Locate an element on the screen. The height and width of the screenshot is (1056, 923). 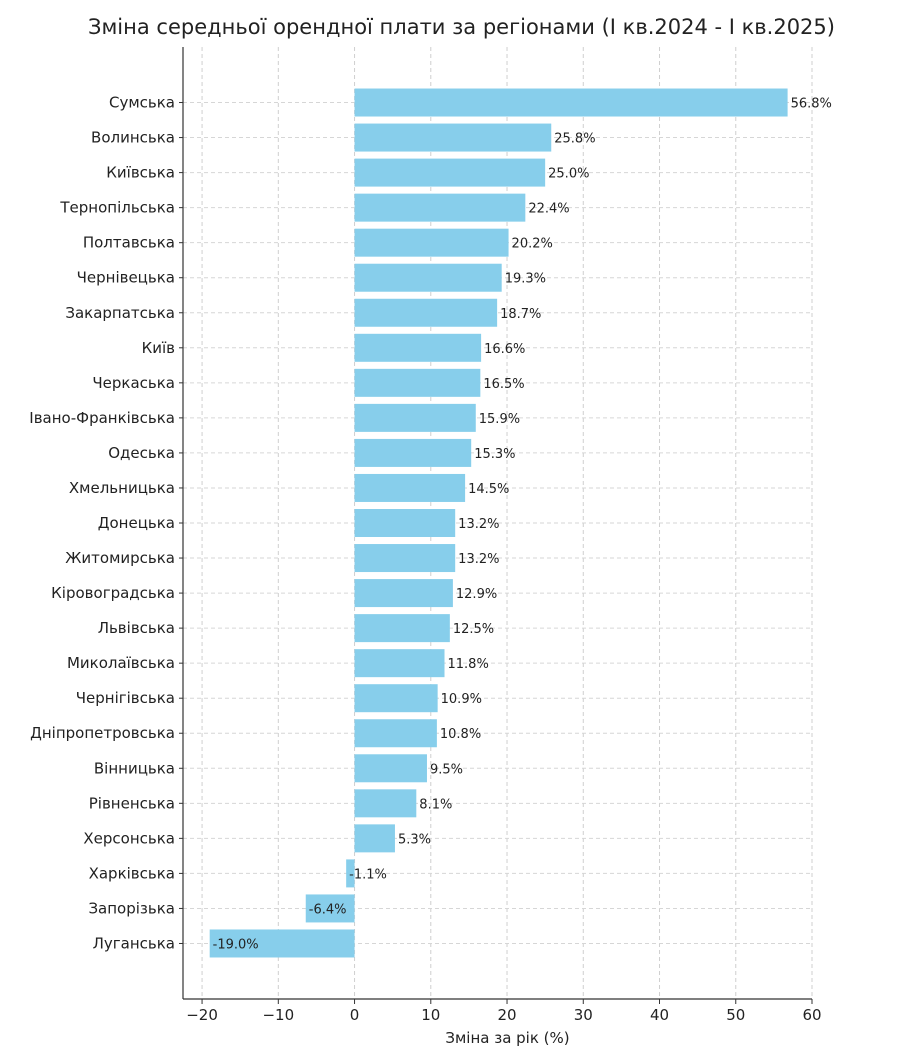
category-label: Київ is located at coordinates (158, 348).